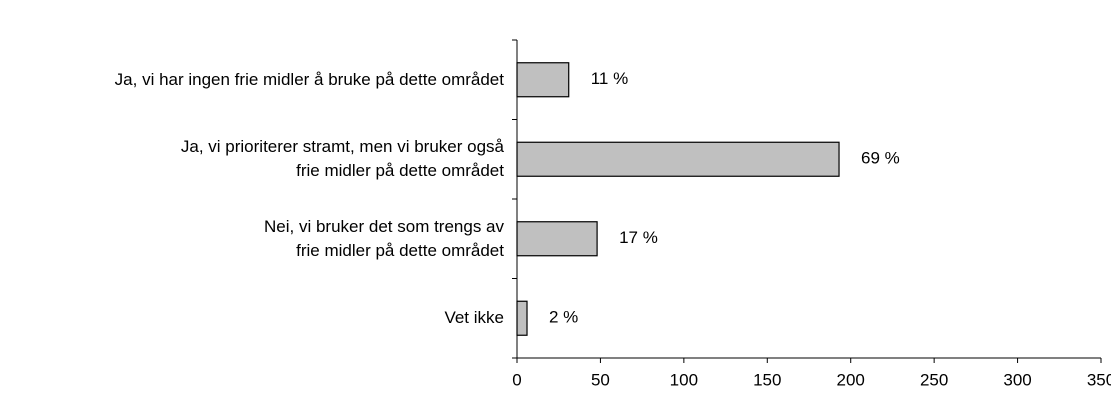  What do you see at coordinates (563, 317) in the screenshot?
I see `value-label: 2 %` at bounding box center [563, 317].